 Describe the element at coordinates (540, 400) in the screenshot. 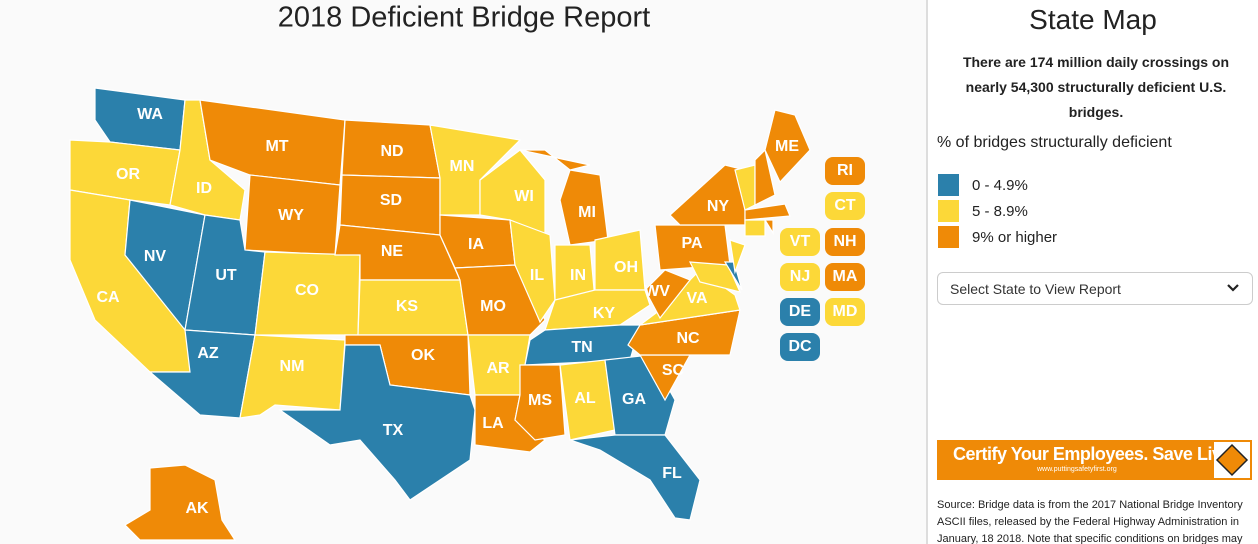

I see `state-label: MS` at that location.